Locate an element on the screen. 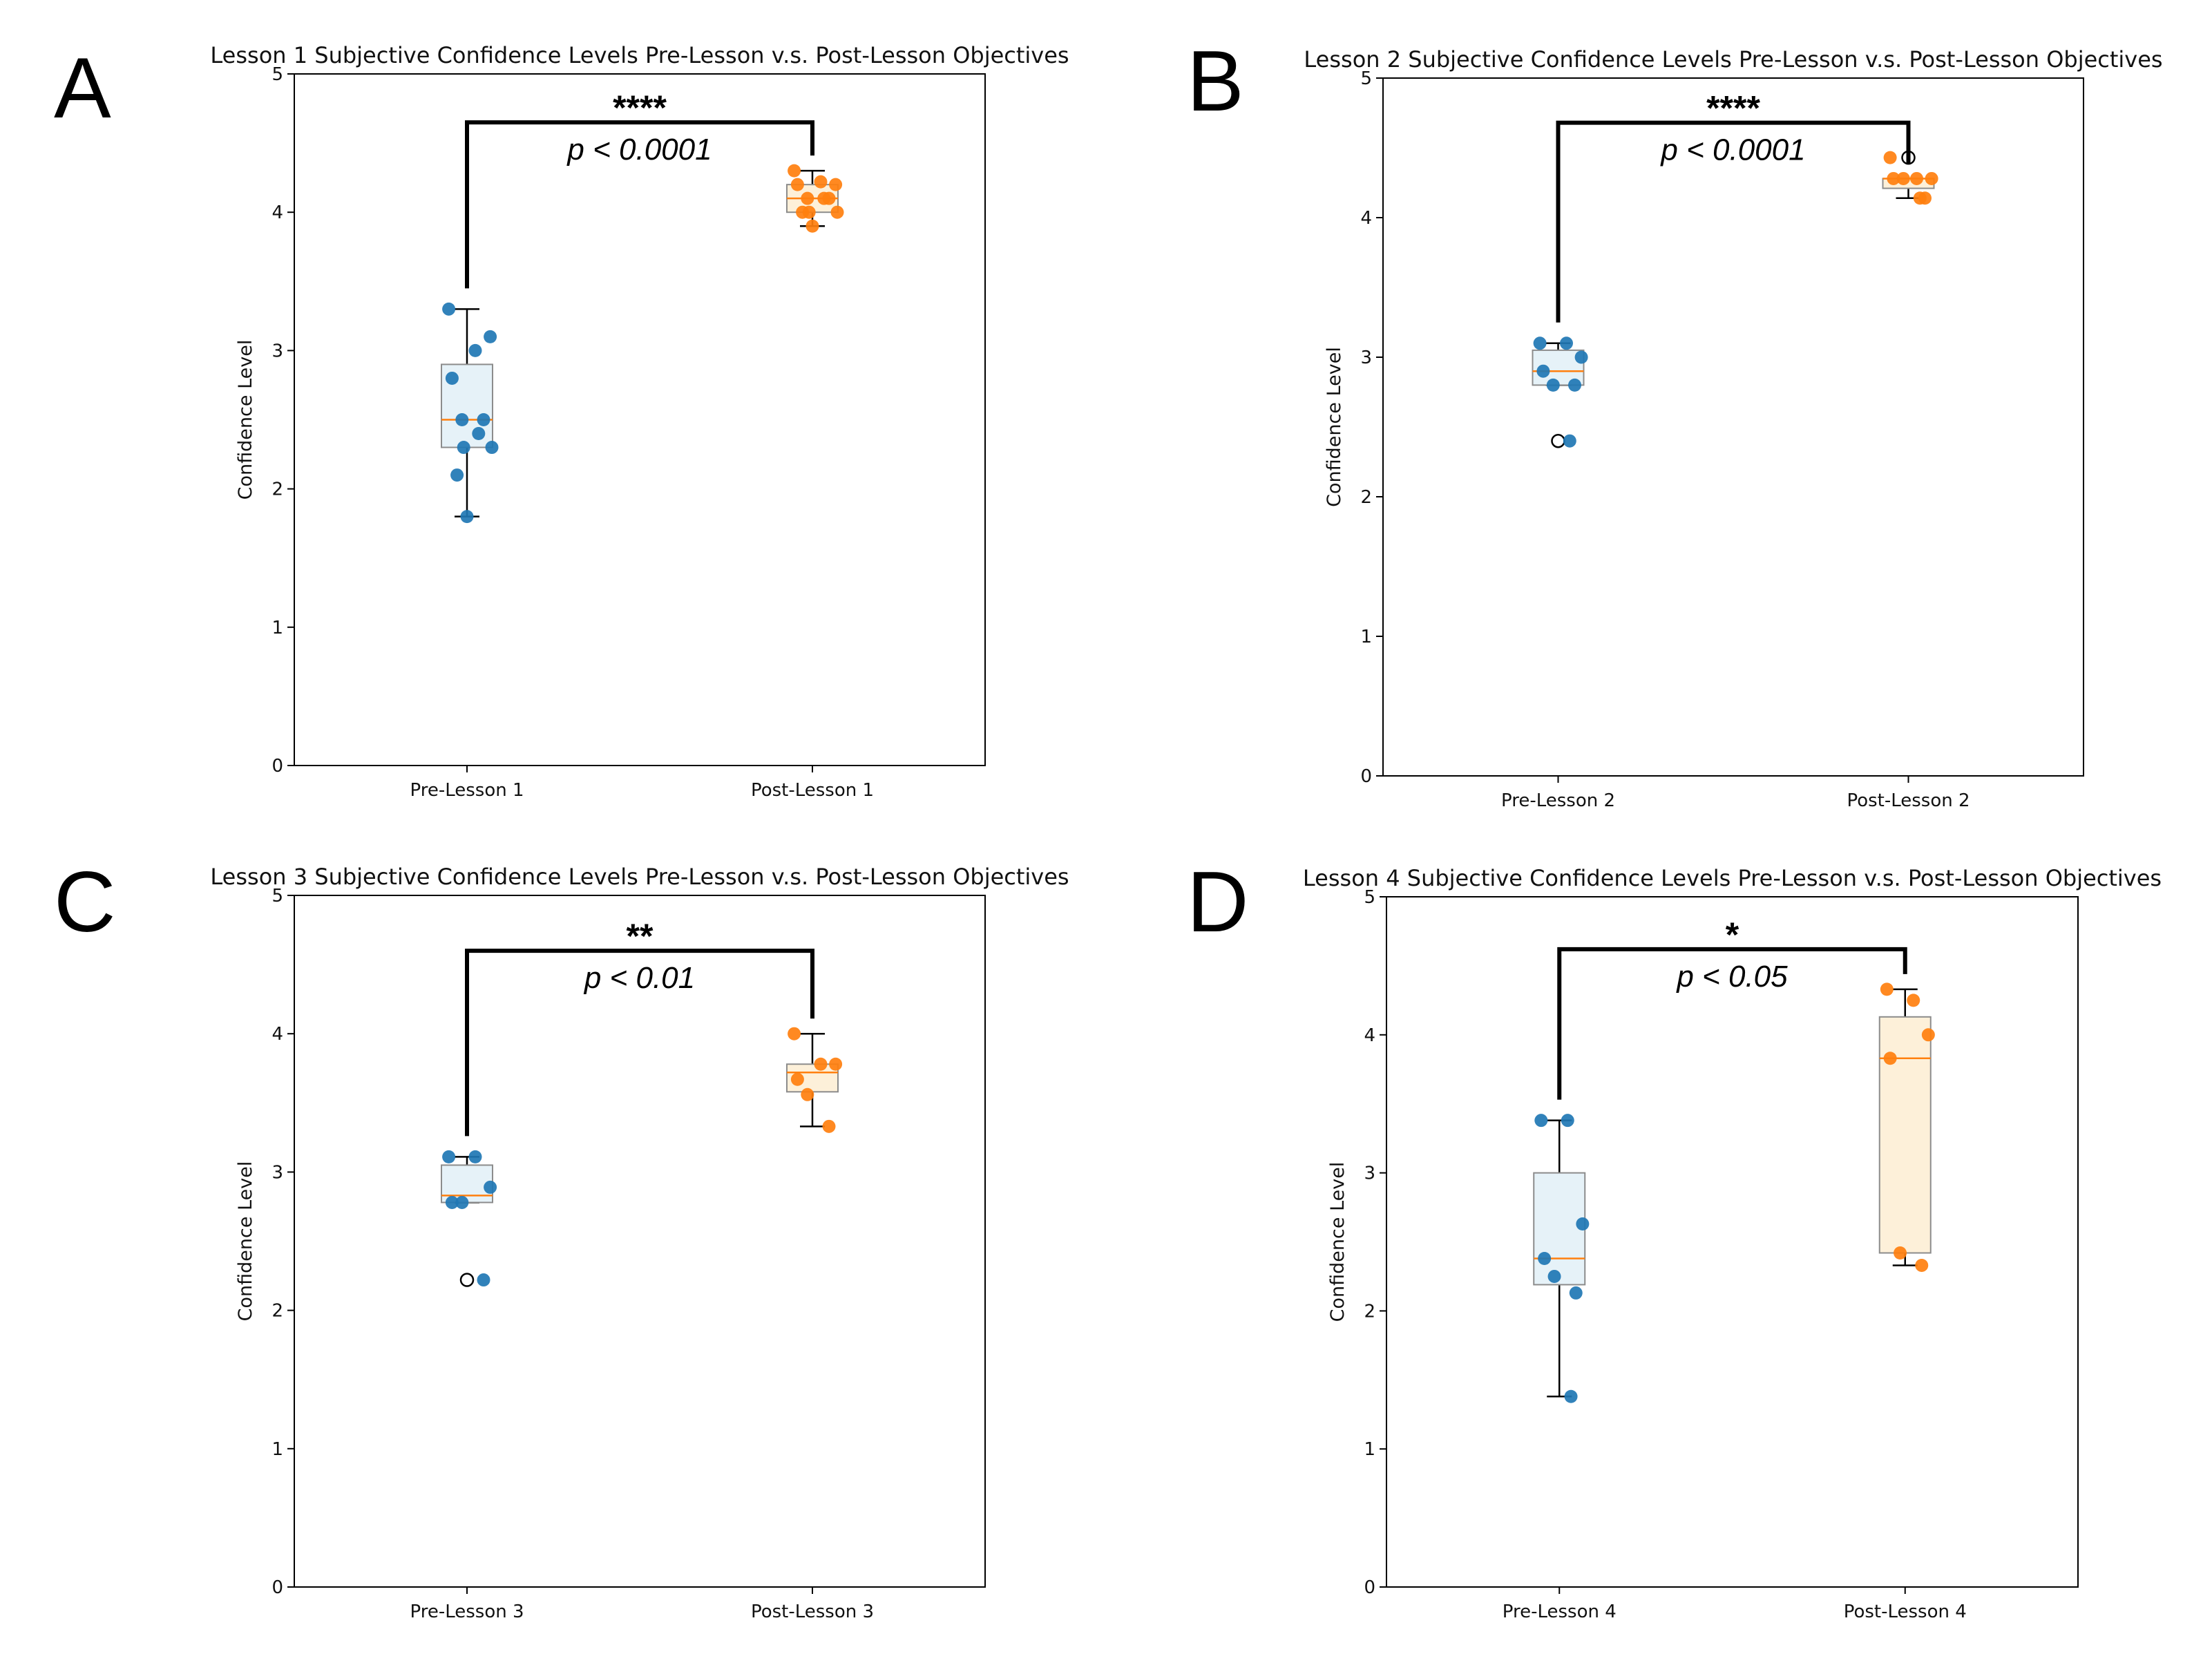  x-tick-label: Pre-Lesson 4 is located at coordinates (1560, 1612).